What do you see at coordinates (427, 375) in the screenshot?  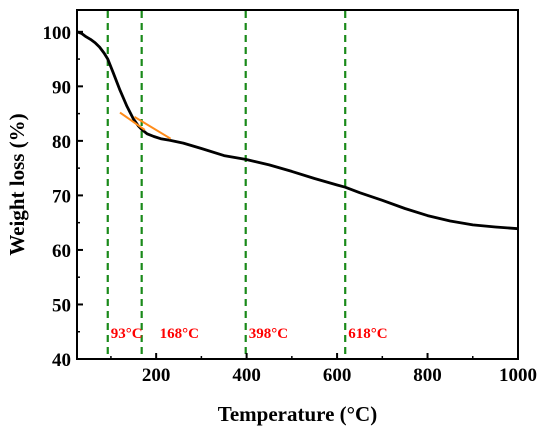 I see `x-tick-label: 800` at bounding box center [427, 375].